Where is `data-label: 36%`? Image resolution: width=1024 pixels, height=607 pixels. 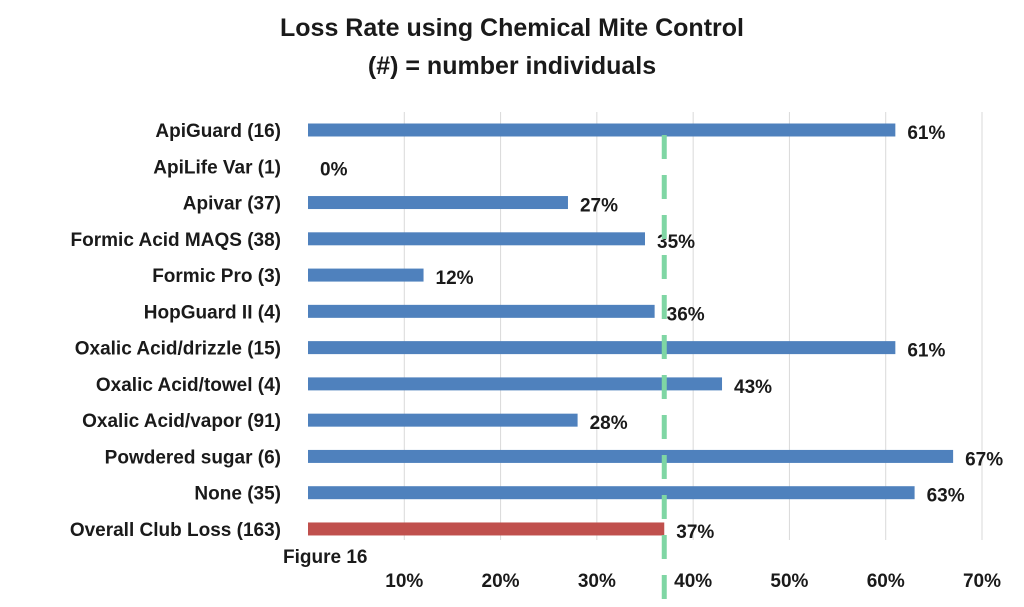
data-label: 36% is located at coordinates (686, 314).